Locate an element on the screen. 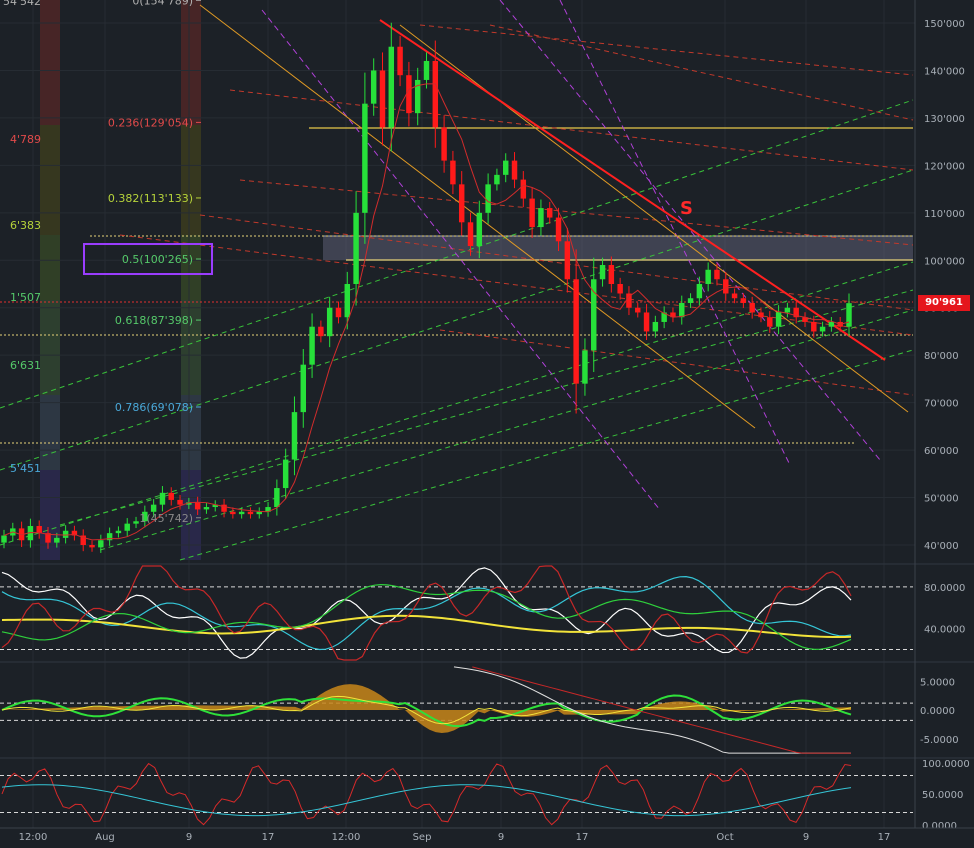 This screenshot has width=974, height=848. time-axis-tick-label: 9 is located at coordinates (806, 837).